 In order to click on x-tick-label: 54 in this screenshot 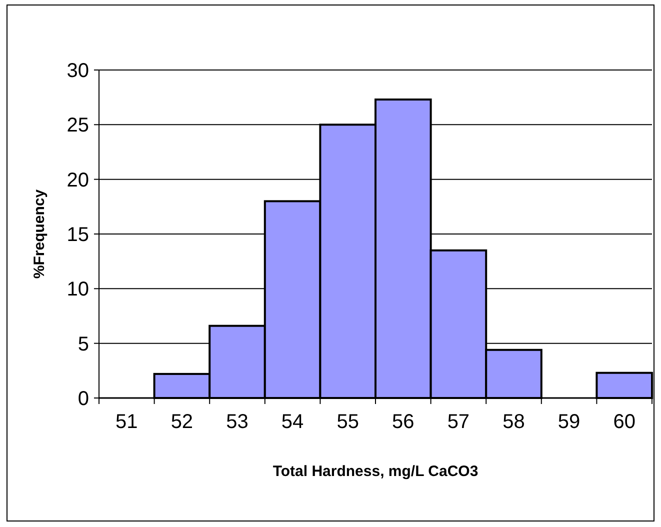, I will do `click(292, 422)`.